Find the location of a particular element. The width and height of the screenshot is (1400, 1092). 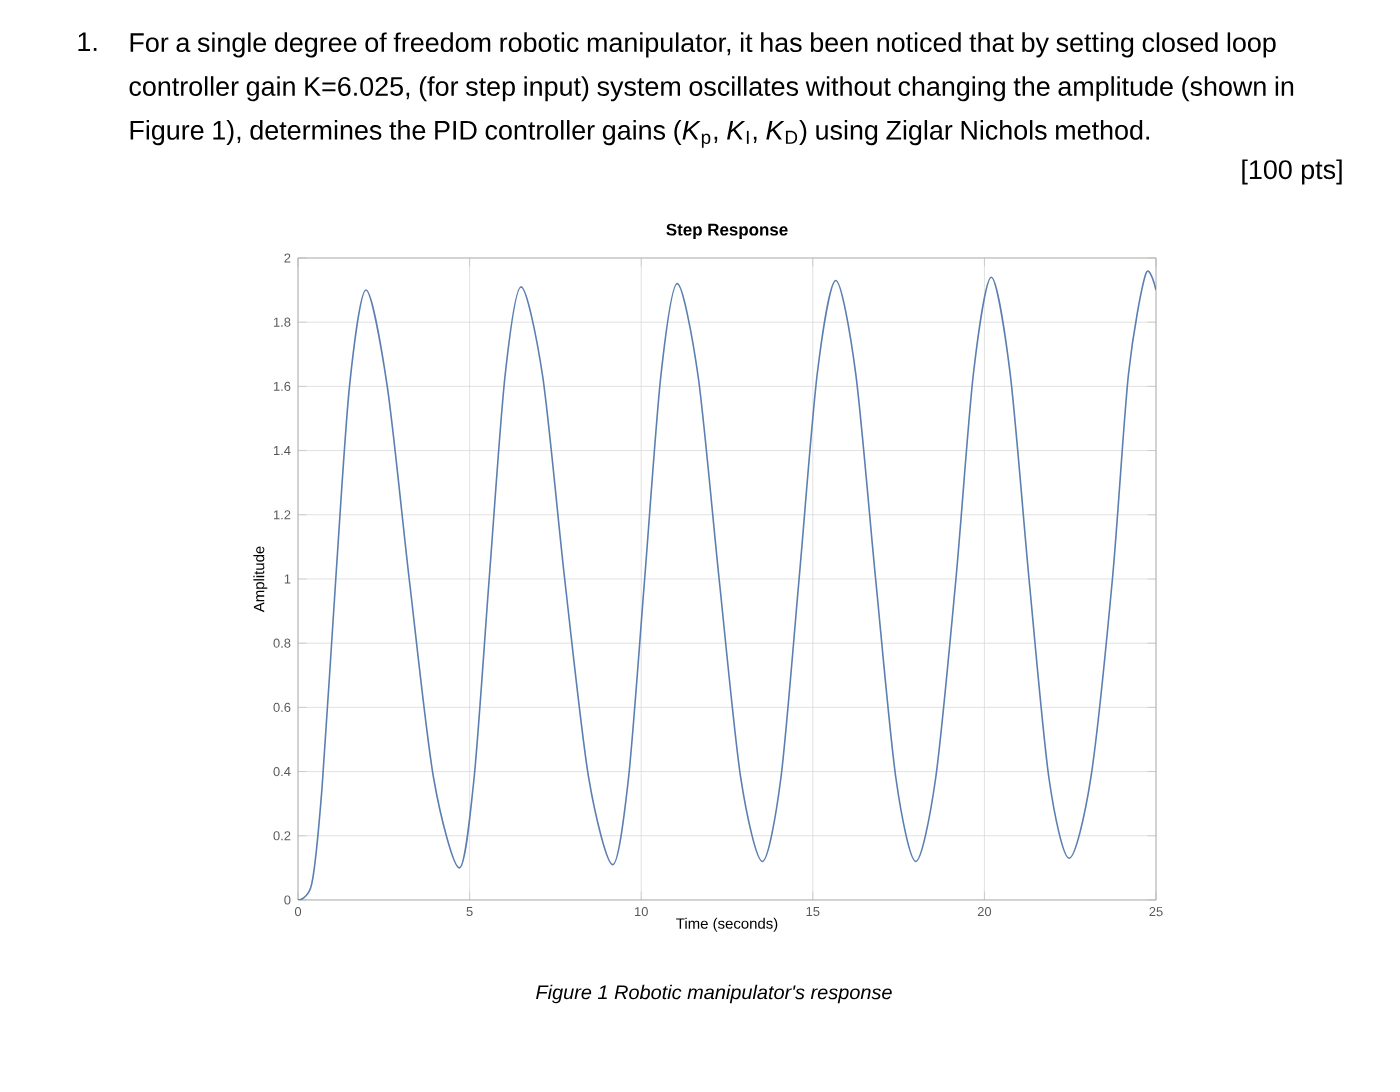

chart-title: Step Response is located at coordinates (727, 231).